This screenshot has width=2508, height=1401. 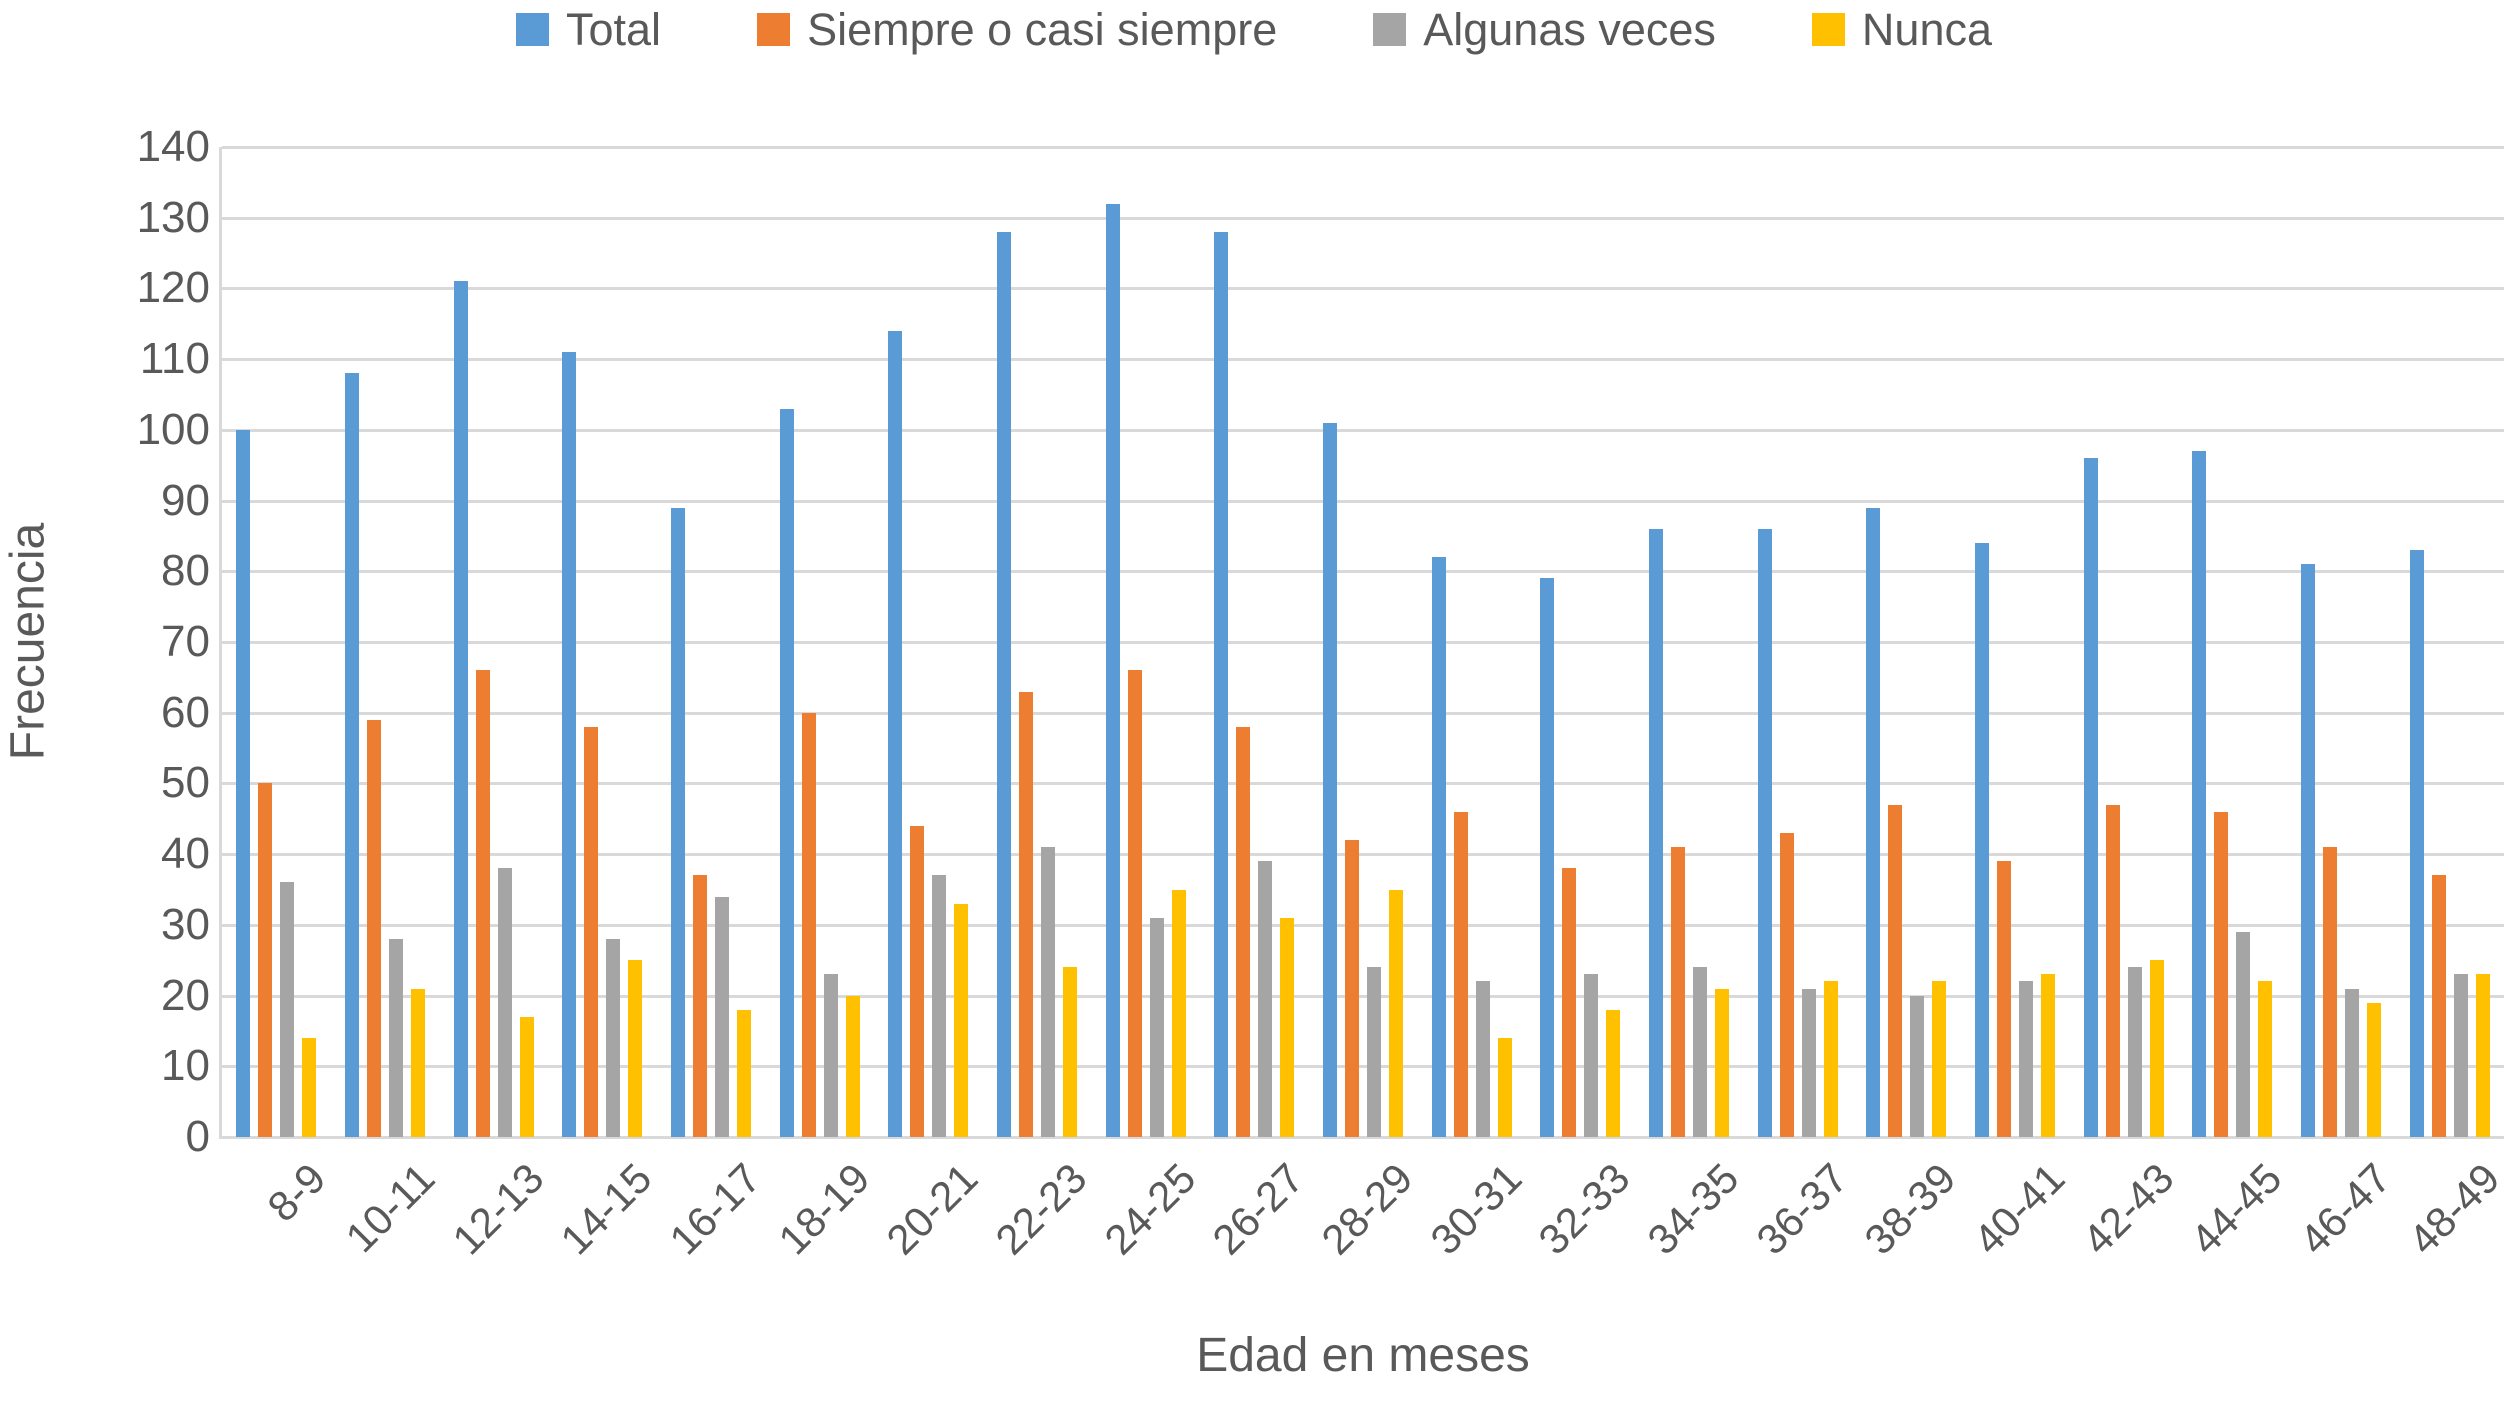 I want to click on legend-item-algunas-veces: Algunas veces, so click(x=1544, y=29).